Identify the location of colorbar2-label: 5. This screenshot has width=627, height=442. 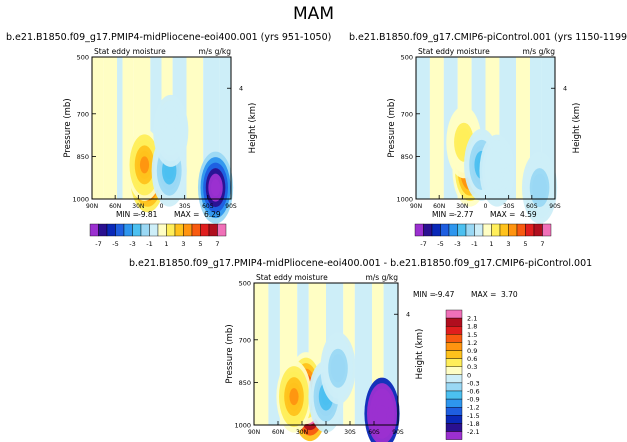
(525, 244).